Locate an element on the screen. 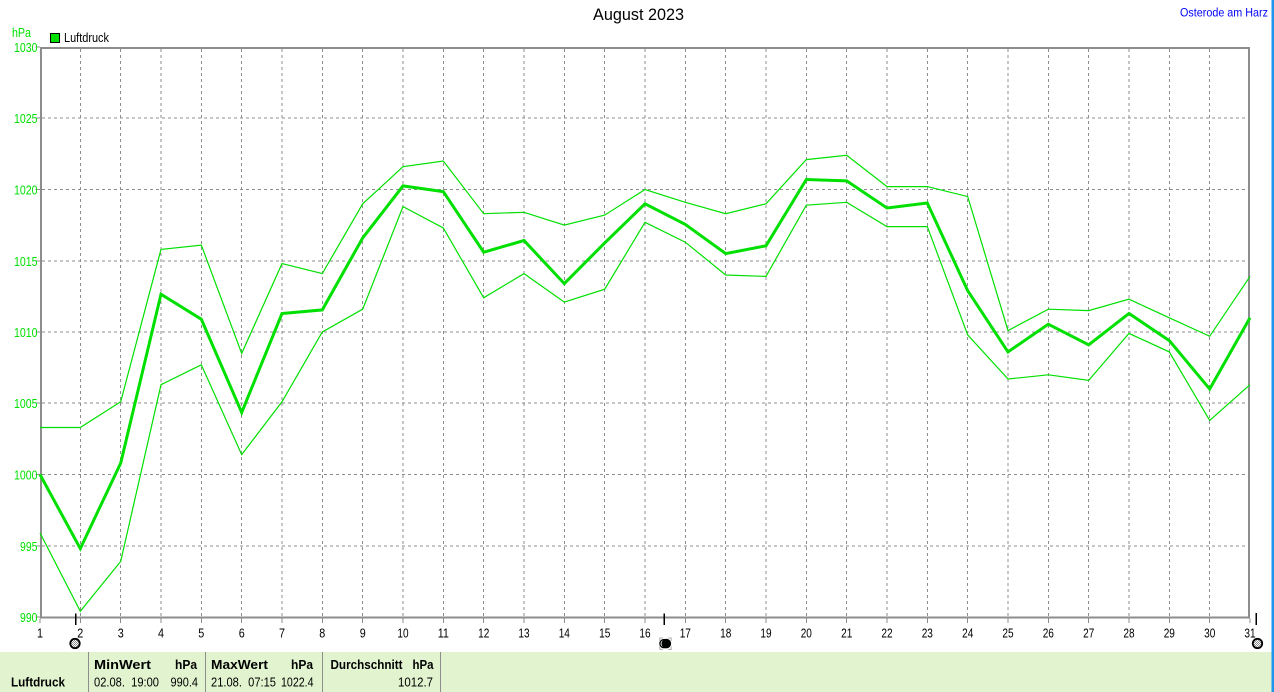 The width and height of the screenshot is (1274, 692). svg-text: 19 is located at coordinates (765, 633).